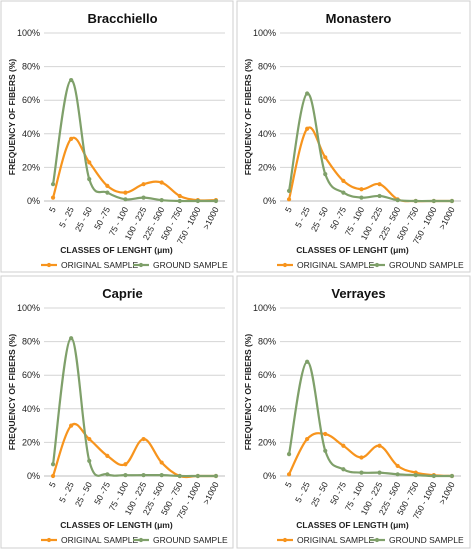 The height and width of the screenshot is (550, 472). I want to click on y-axis-label: FREQUENCY OF FIBERS (%), so click(248, 392).